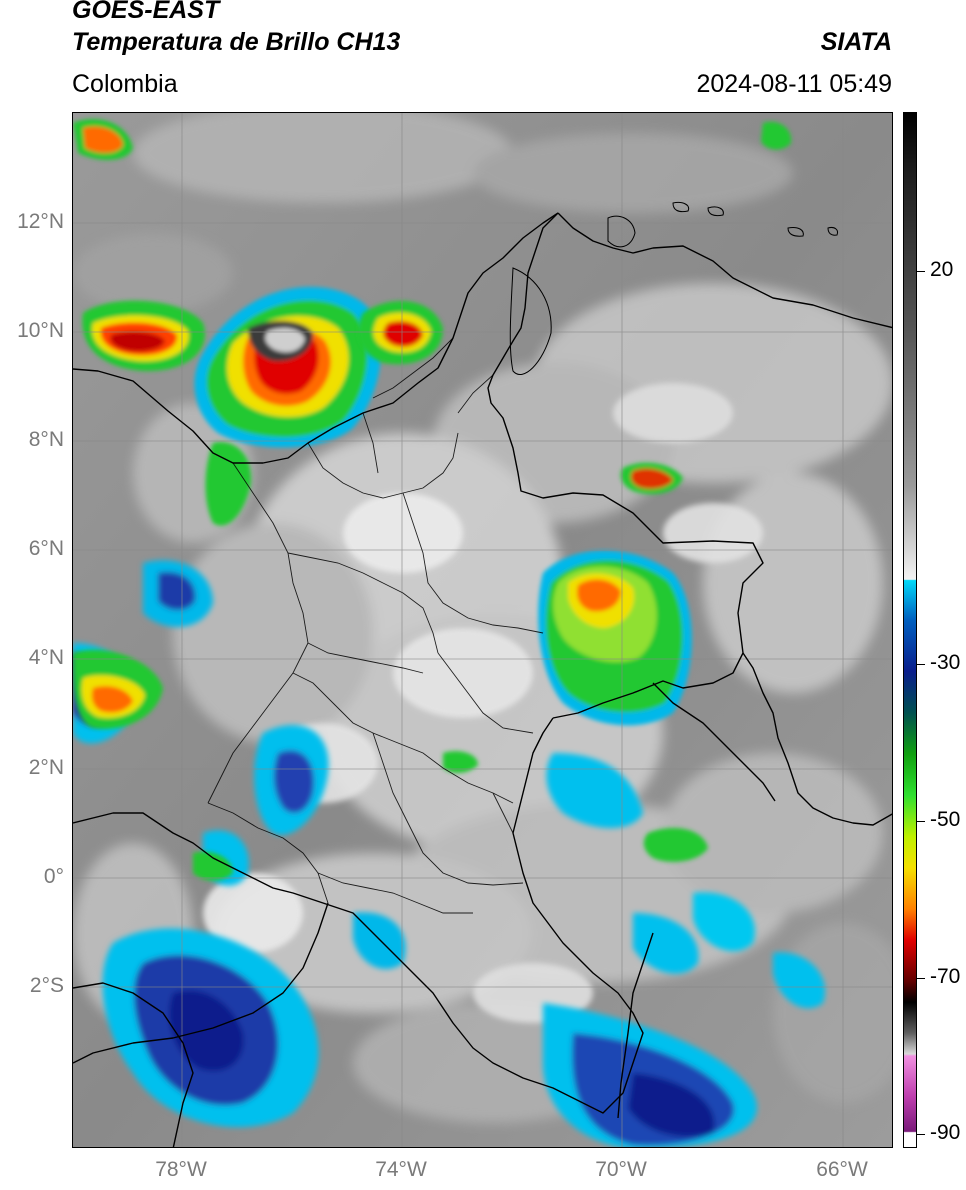  I want to click on lon-label: 74°W, so click(401, 1169).